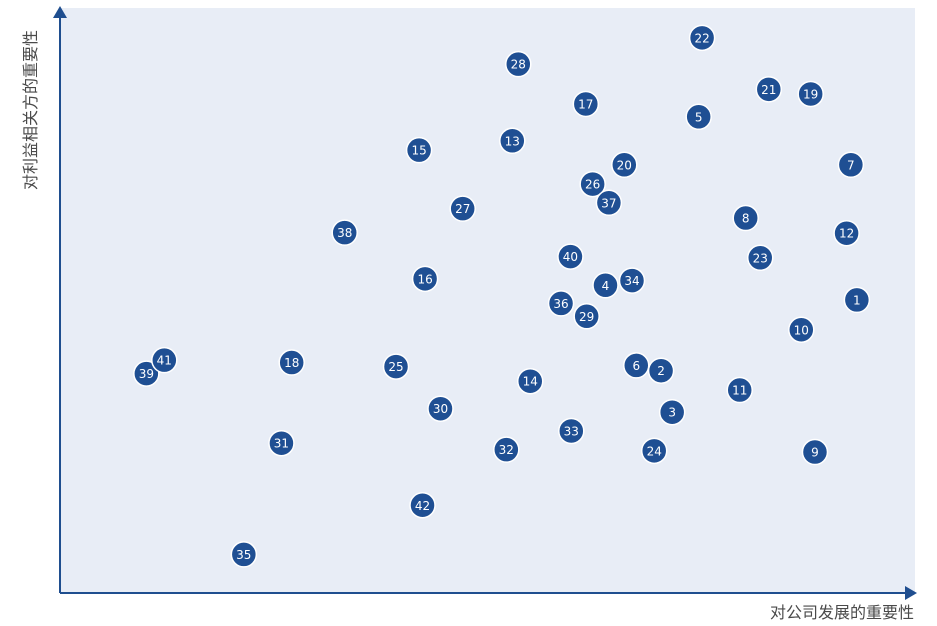 This screenshot has height=626, width=937. I want to click on data-point-10: 10, so click(801, 329).